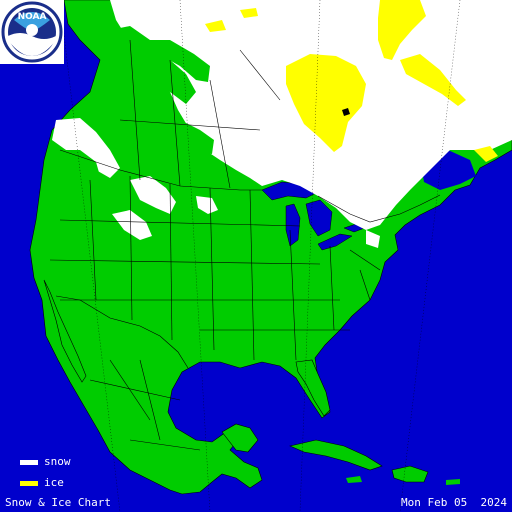 This screenshot has width=512, height=512. I want to click on legend-snow-label: snow, so click(57, 461).